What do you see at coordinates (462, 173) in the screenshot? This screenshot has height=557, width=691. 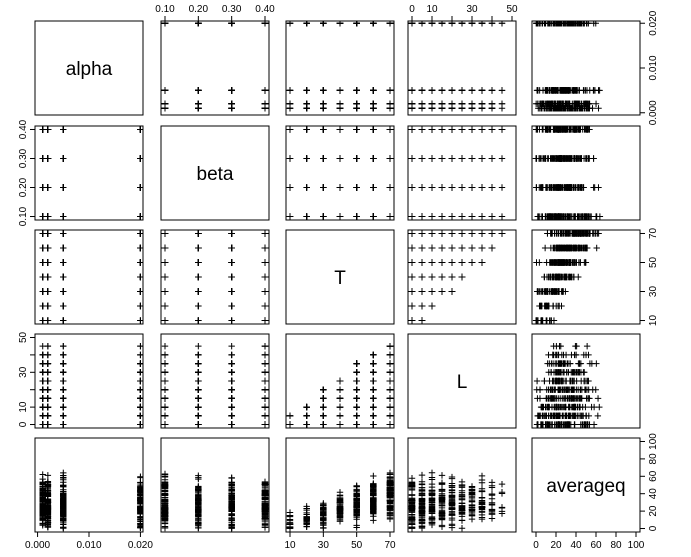 I see `panel-beta-vs-L` at bounding box center [462, 173].